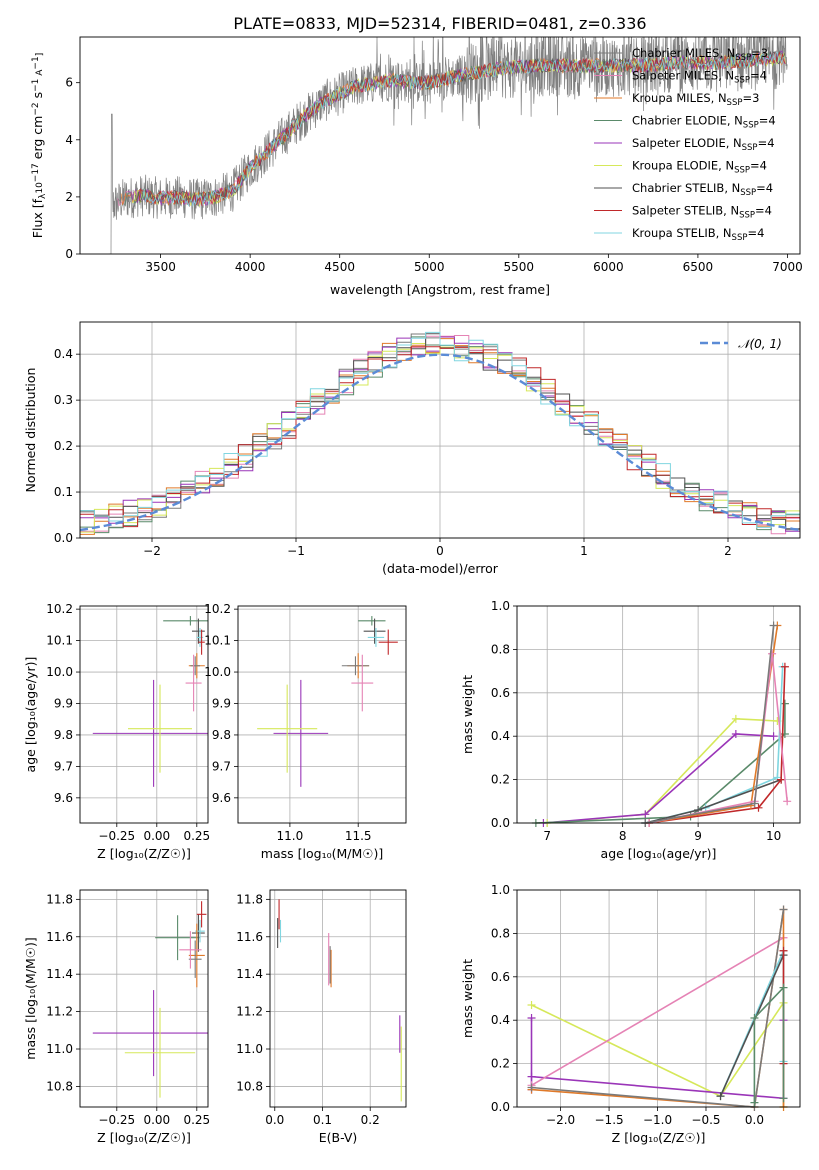 This screenshot has width=819, height=1170. What do you see at coordinates (659, 1137) in the screenshot?
I see `x-axis-label: Z [log₁₀(Z/Z☉)]` at bounding box center [659, 1137].